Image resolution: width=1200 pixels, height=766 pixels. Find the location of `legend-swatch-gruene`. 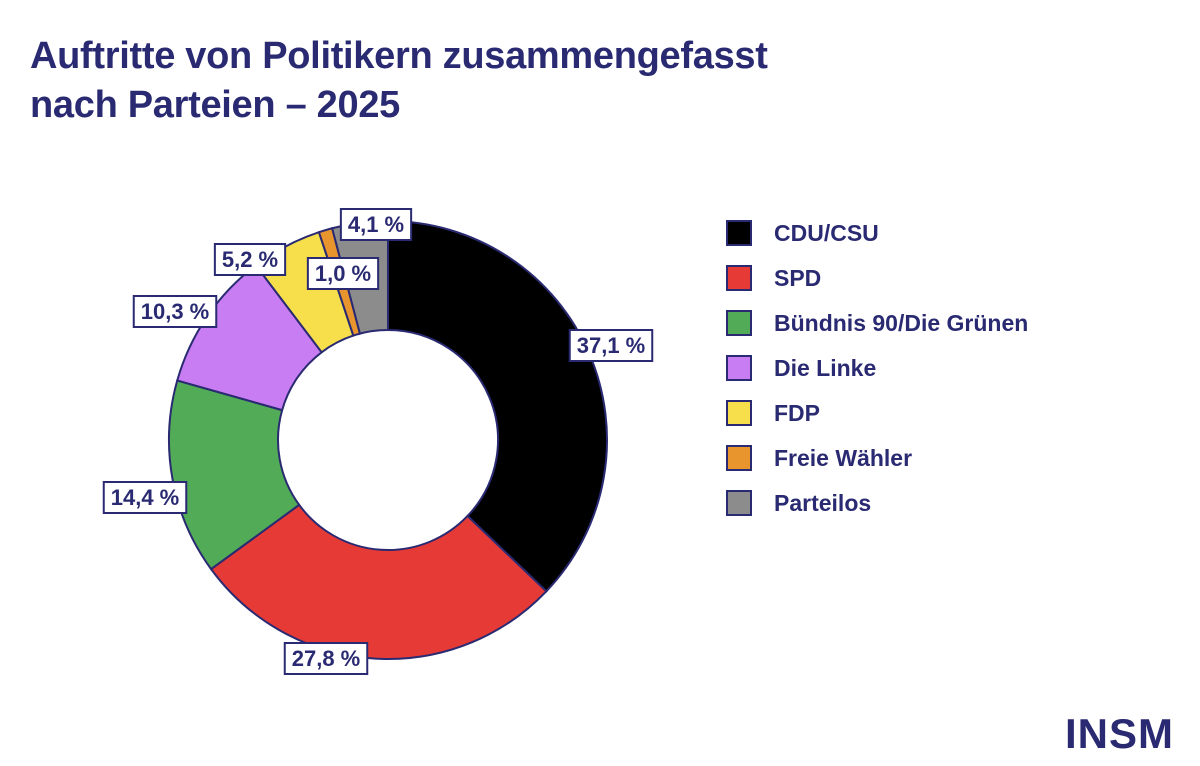

legend-swatch-gruene is located at coordinates (739, 323).